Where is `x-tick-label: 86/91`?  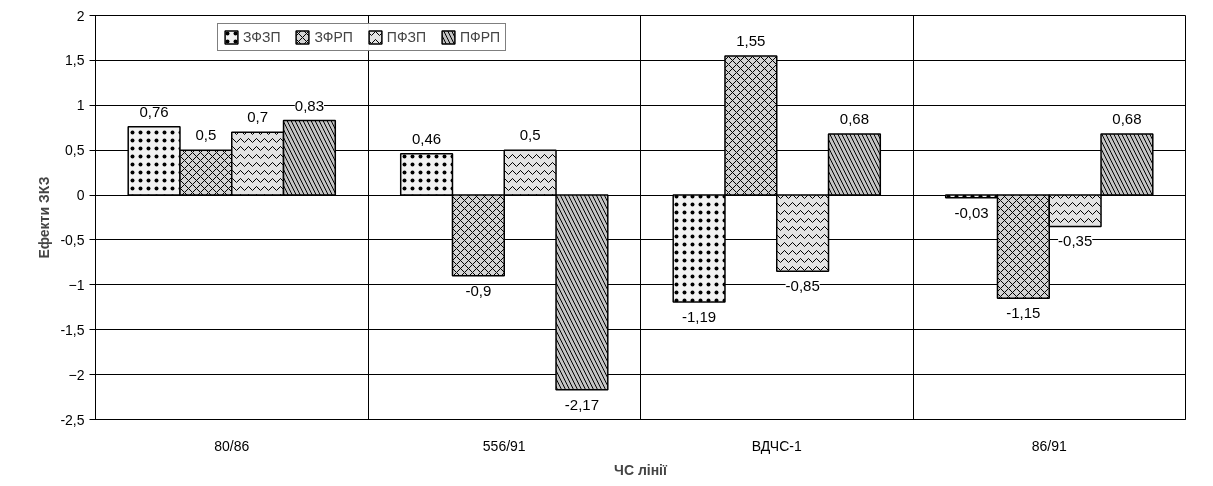
x-tick-label: 86/91 is located at coordinates (1049, 445).